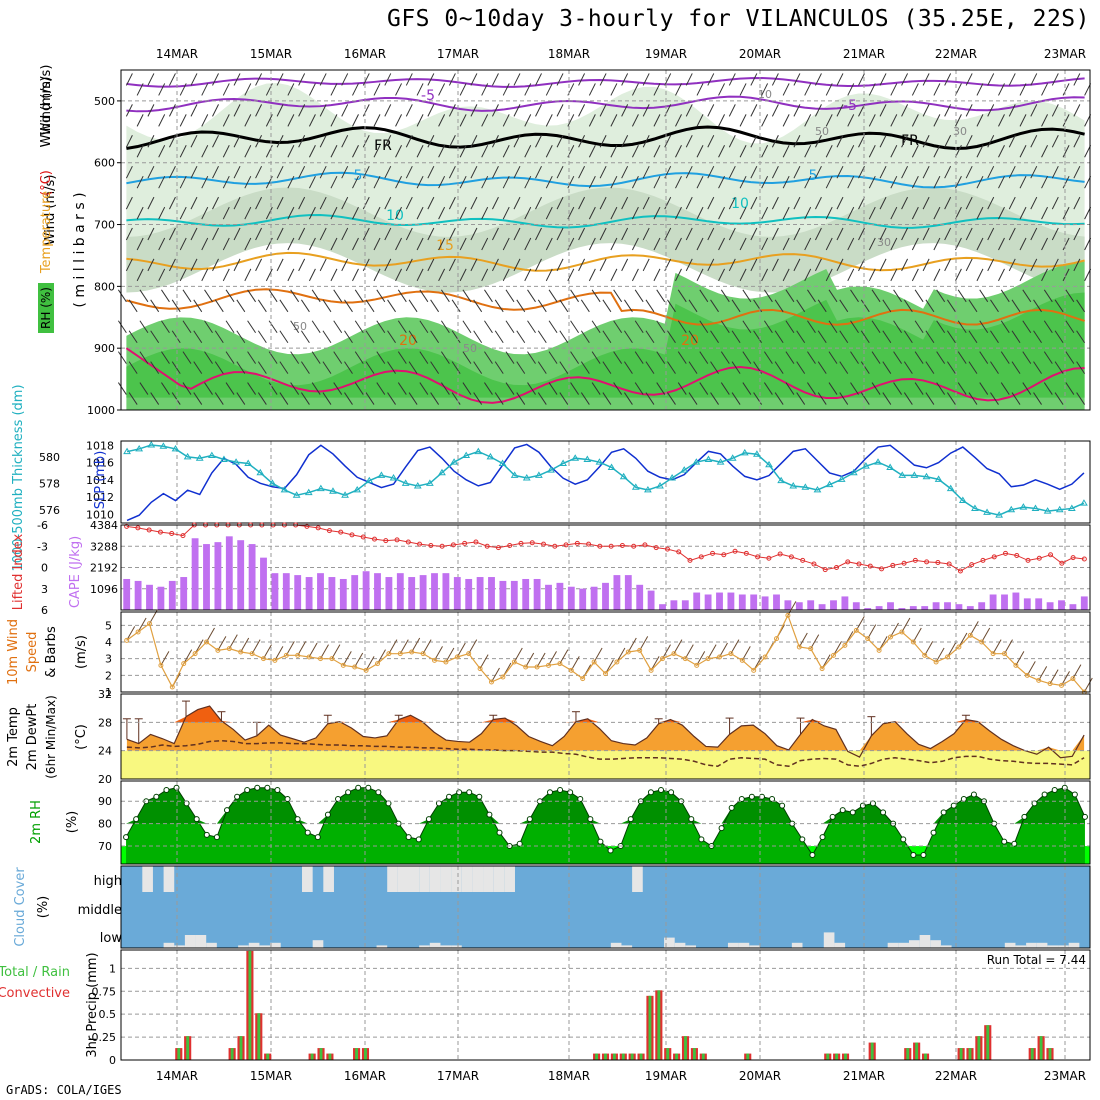 The image size is (1100, 1100). I want to click on cloud-level-label: low, so click(111, 938).